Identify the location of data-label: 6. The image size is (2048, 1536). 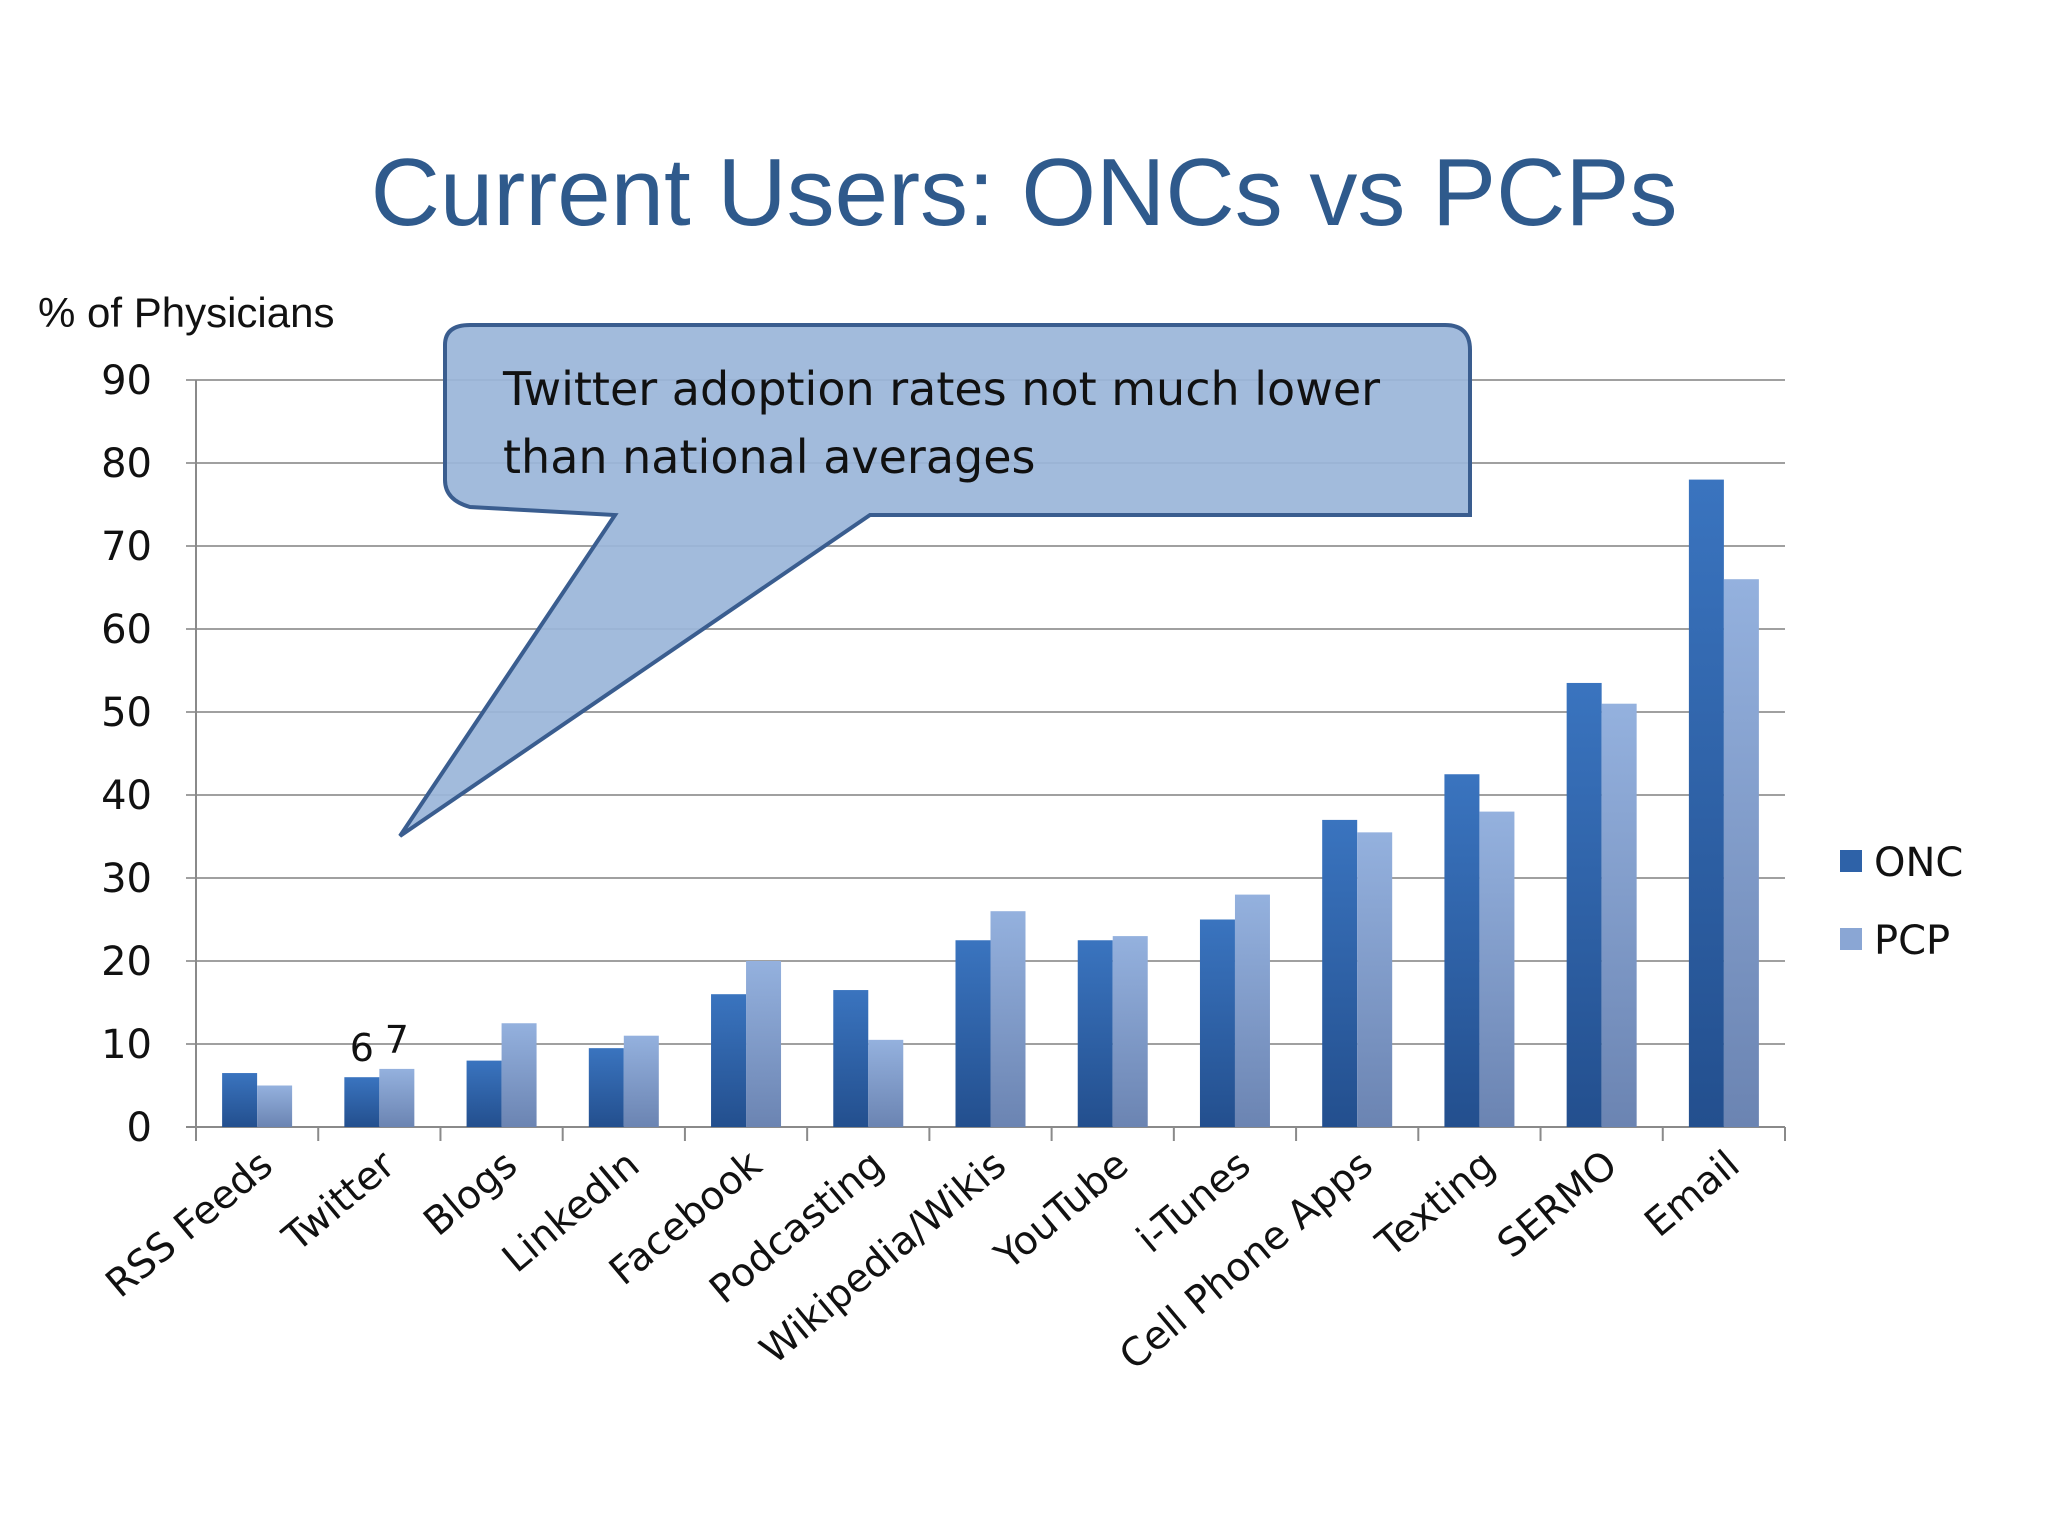
(362, 1048).